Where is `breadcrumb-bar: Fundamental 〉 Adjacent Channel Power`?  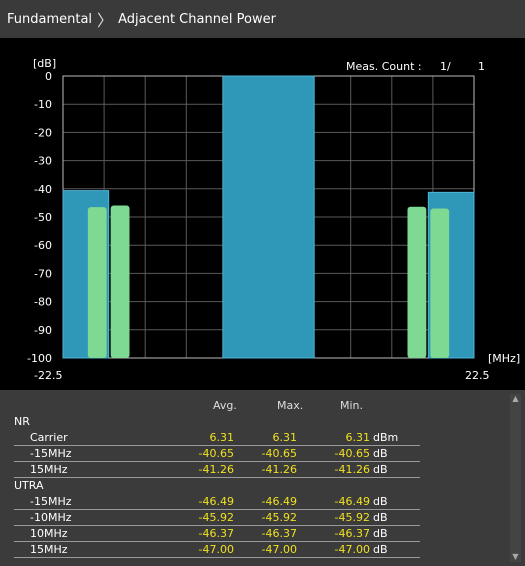
breadcrumb-bar: Fundamental 〉 Adjacent Channel Power is located at coordinates (262, 19).